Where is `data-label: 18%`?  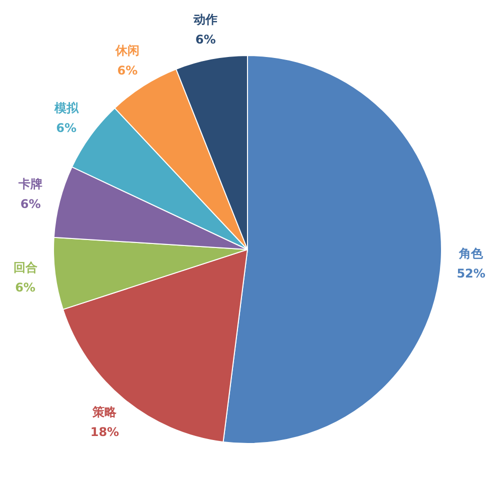
data-label: 18% is located at coordinates (105, 432).